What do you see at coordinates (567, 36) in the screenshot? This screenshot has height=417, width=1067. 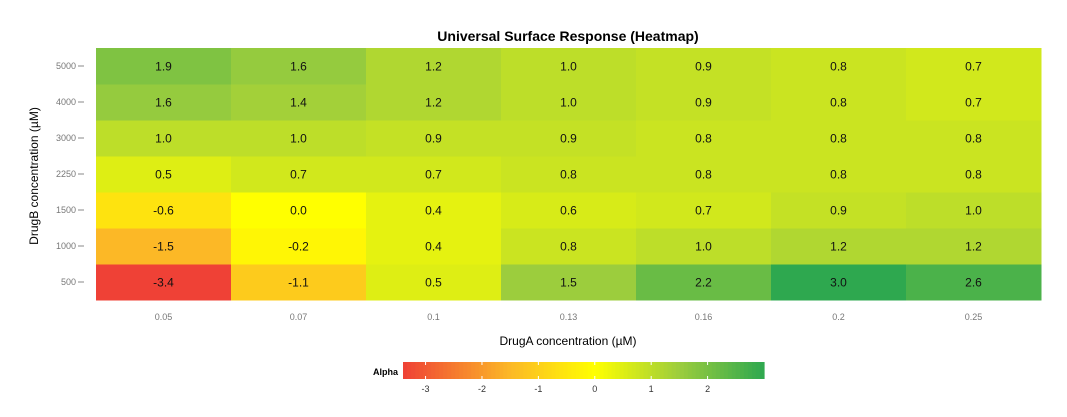 I see `chart-title: Universal Surface Response (Heatmap)` at bounding box center [567, 36].